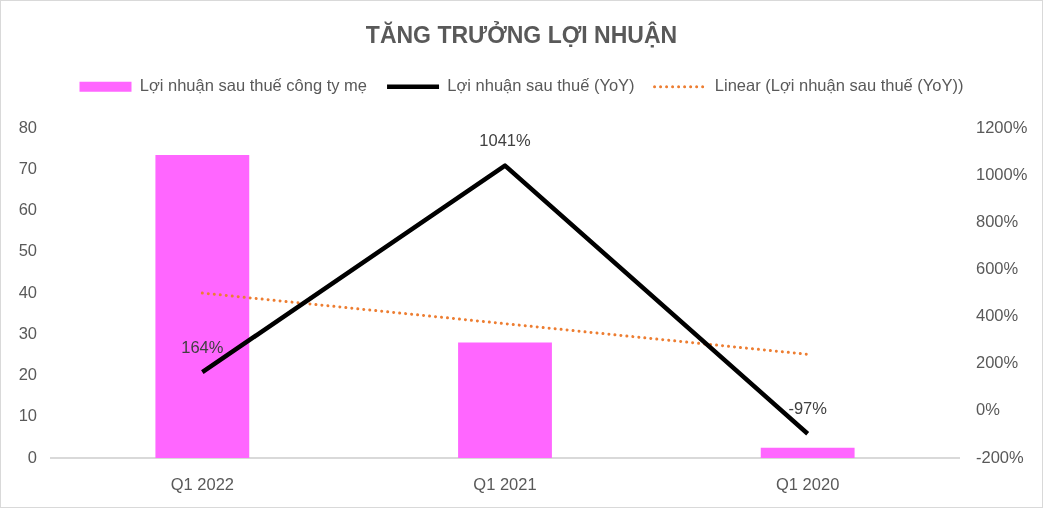 The image size is (1043, 508). Describe the element at coordinates (27, 126) in the screenshot. I see `y-tick-label: 80` at that location.